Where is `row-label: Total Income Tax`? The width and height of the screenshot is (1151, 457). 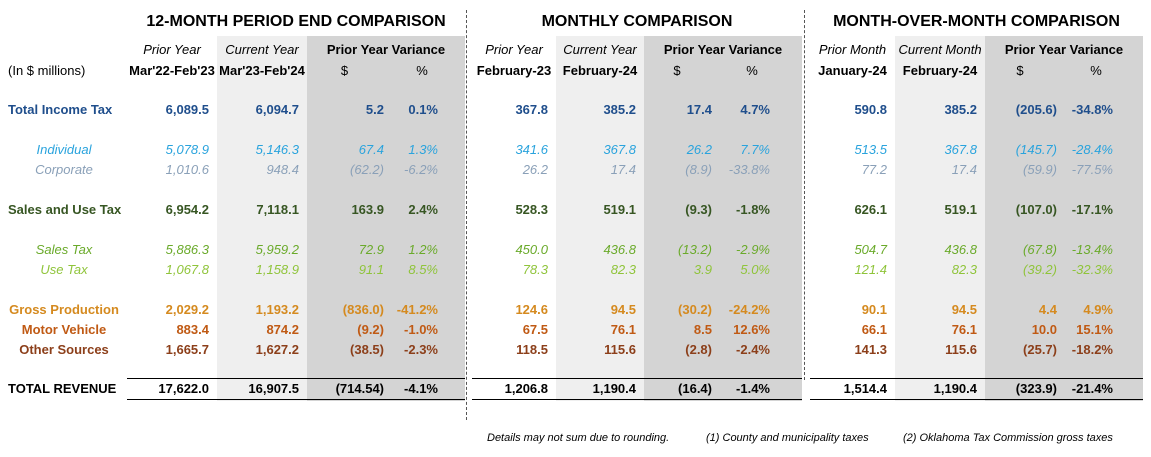 row-label: Total Income Tax is located at coordinates (60, 109).